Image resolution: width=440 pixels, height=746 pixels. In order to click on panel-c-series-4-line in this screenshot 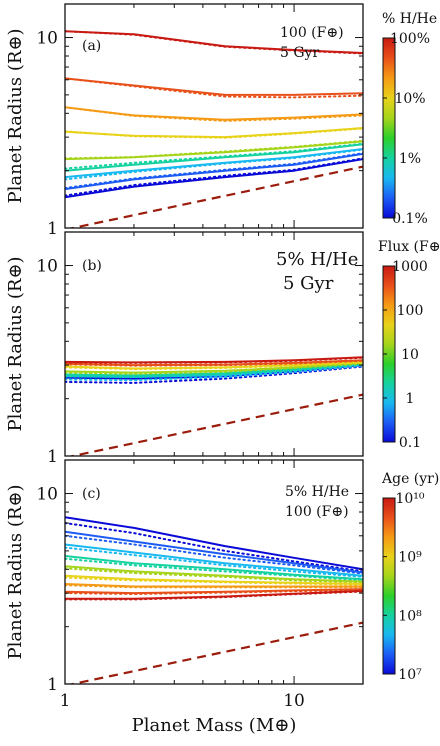, I will do `click(214, 568)`.